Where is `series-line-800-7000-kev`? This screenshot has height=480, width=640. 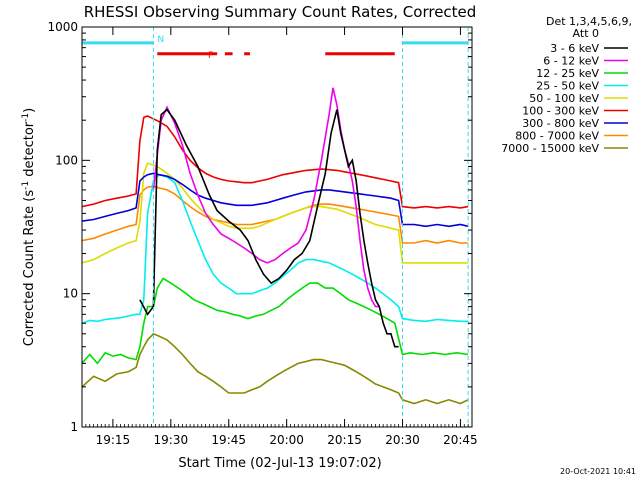
series-line-800-7000-kev is located at coordinates (275, 214).